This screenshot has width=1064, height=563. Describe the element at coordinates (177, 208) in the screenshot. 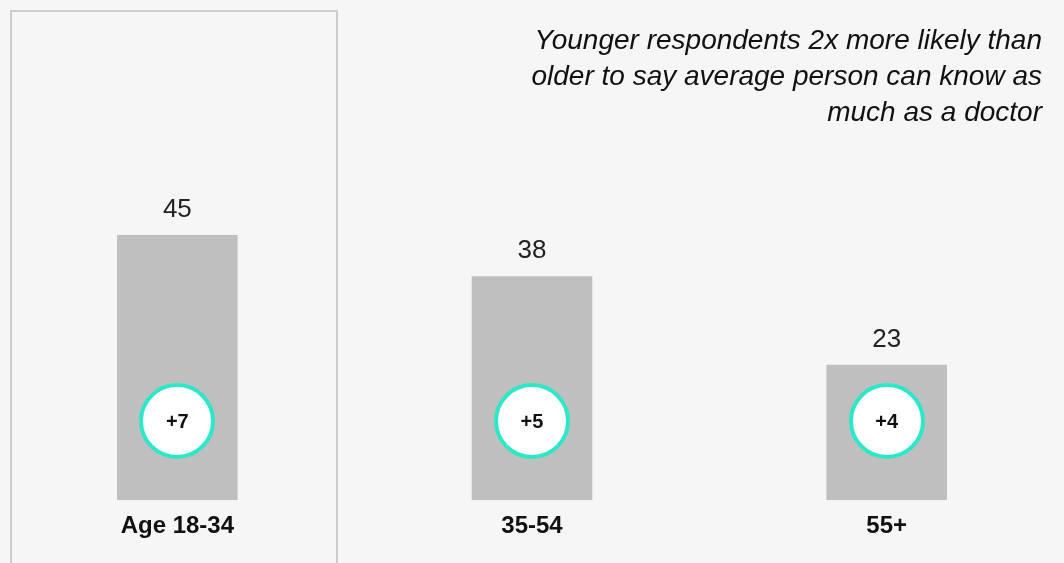

I see `data-label: 45` at that location.